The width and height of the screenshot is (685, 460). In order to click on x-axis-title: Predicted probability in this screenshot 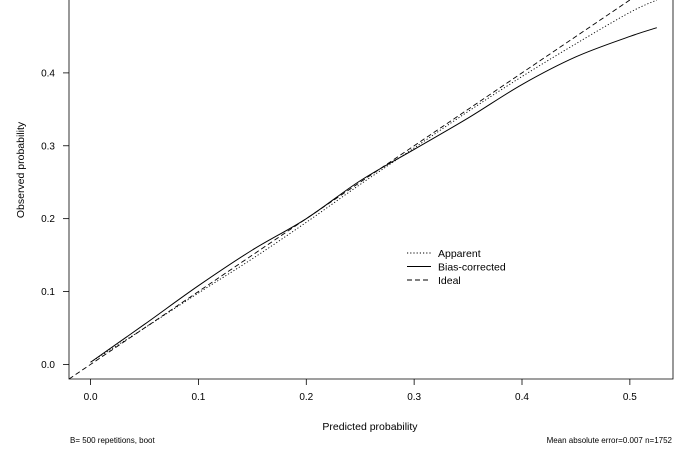, I will do `click(370, 427)`.